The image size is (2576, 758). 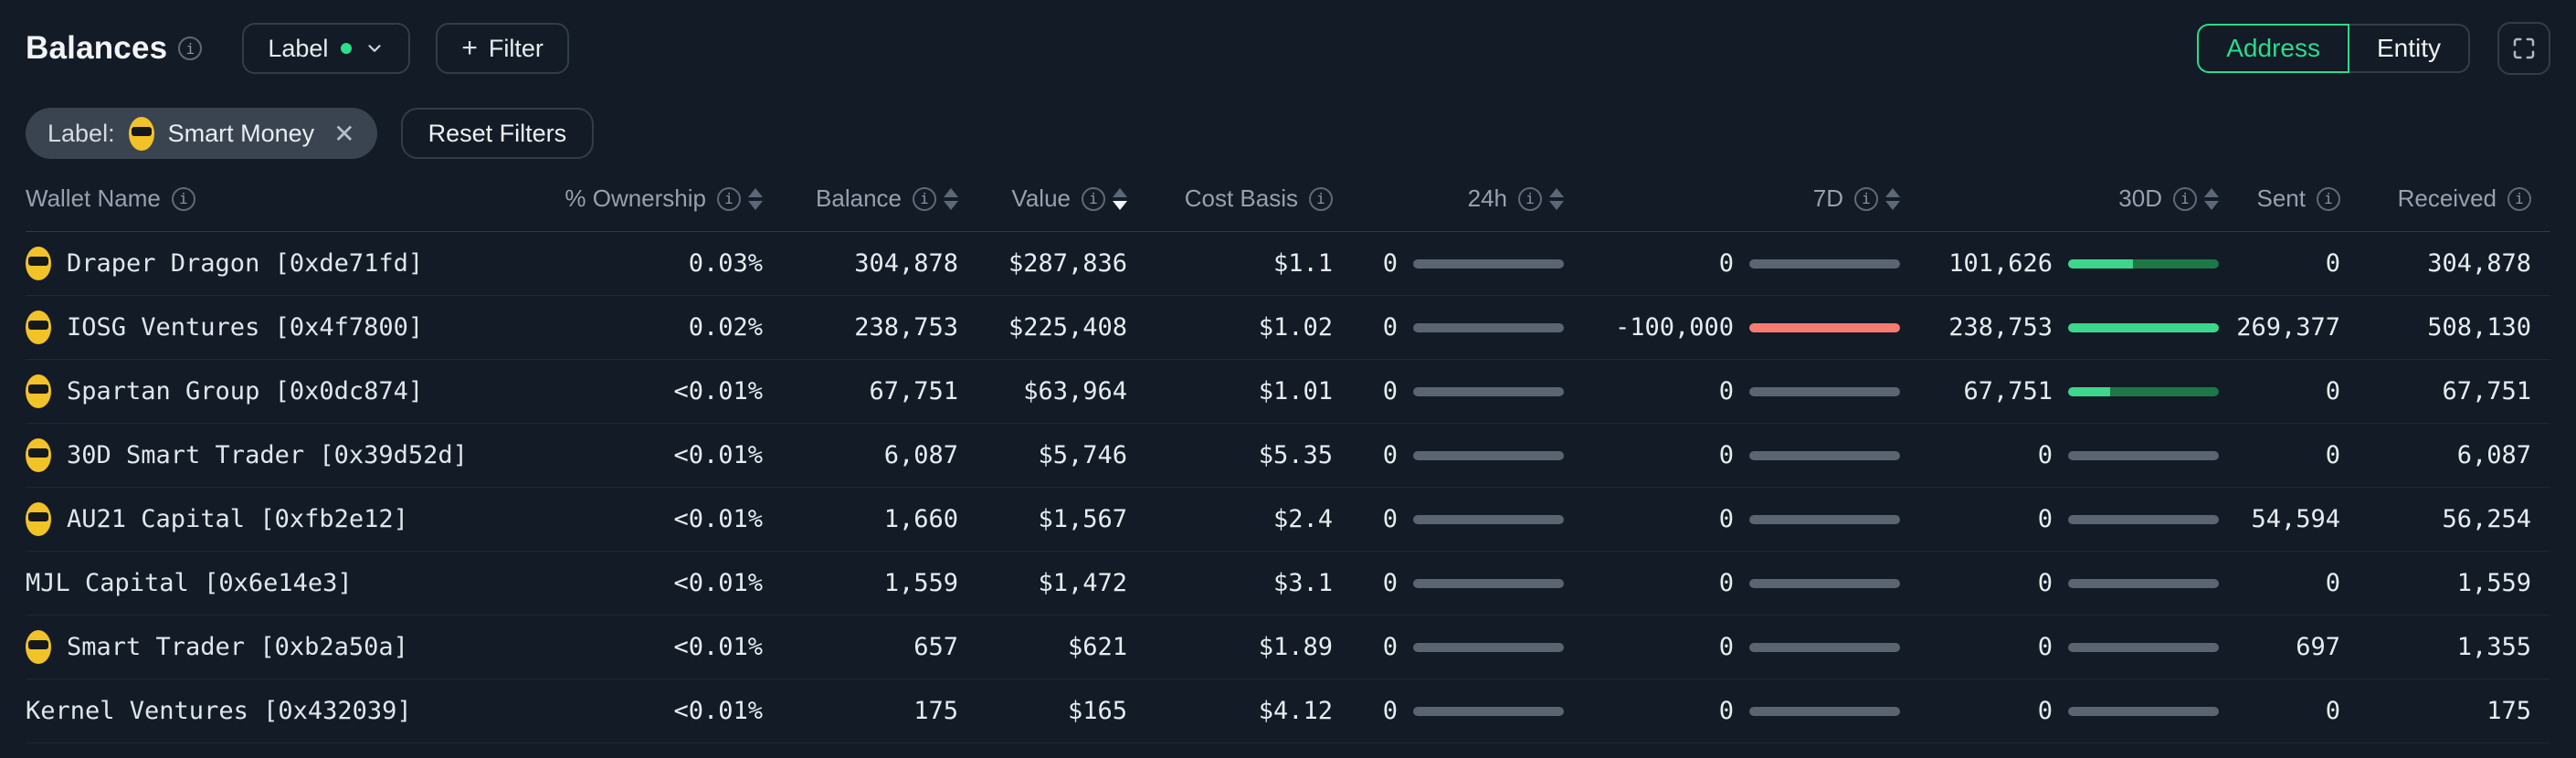 What do you see at coordinates (267, 455) in the screenshot?
I see `wallet-name: 30D Smart Trader [0x39d52d]` at bounding box center [267, 455].